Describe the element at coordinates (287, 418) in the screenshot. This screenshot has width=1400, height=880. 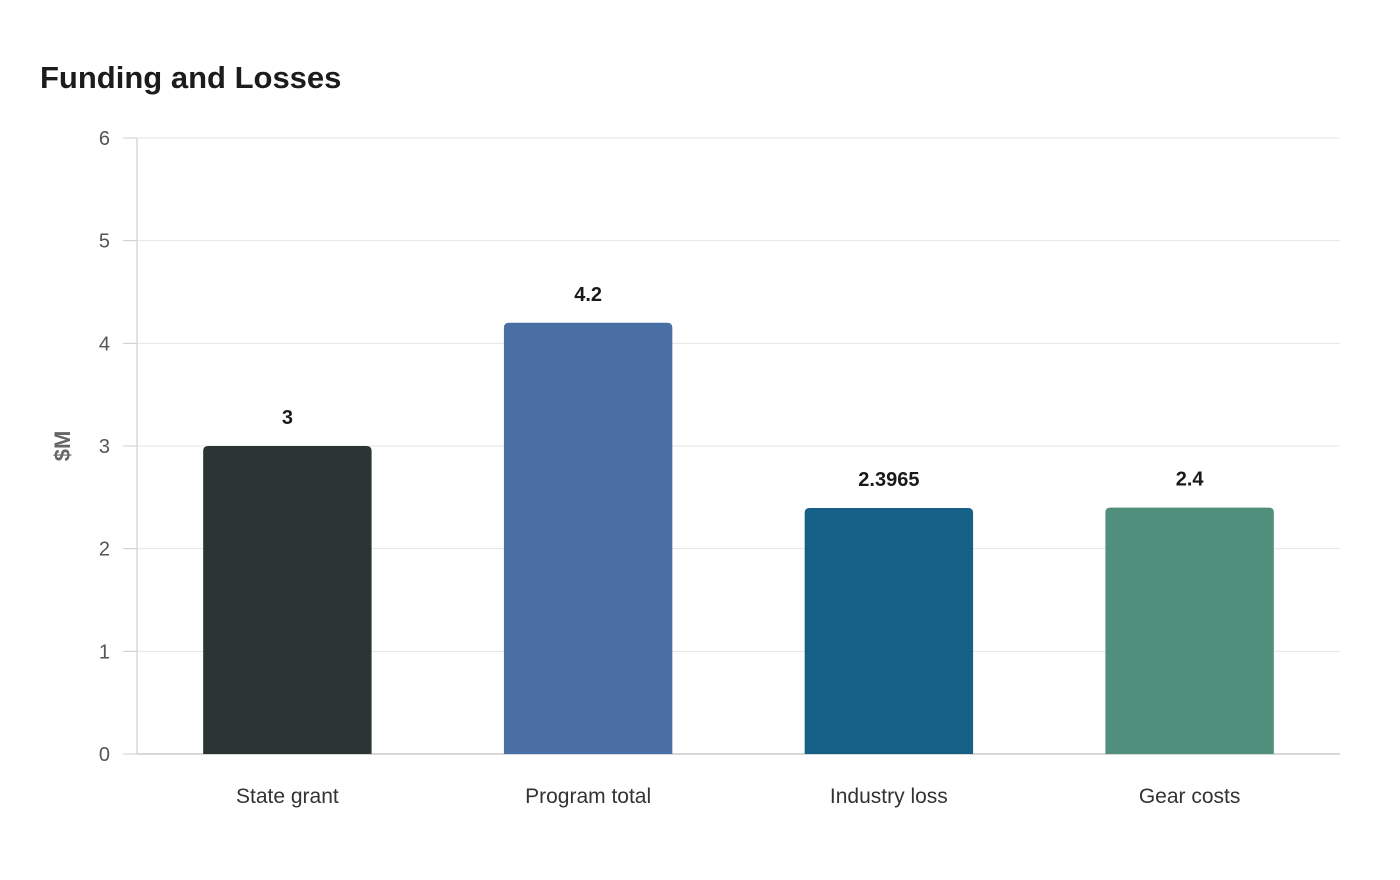
I see `value-label: 3` at that location.